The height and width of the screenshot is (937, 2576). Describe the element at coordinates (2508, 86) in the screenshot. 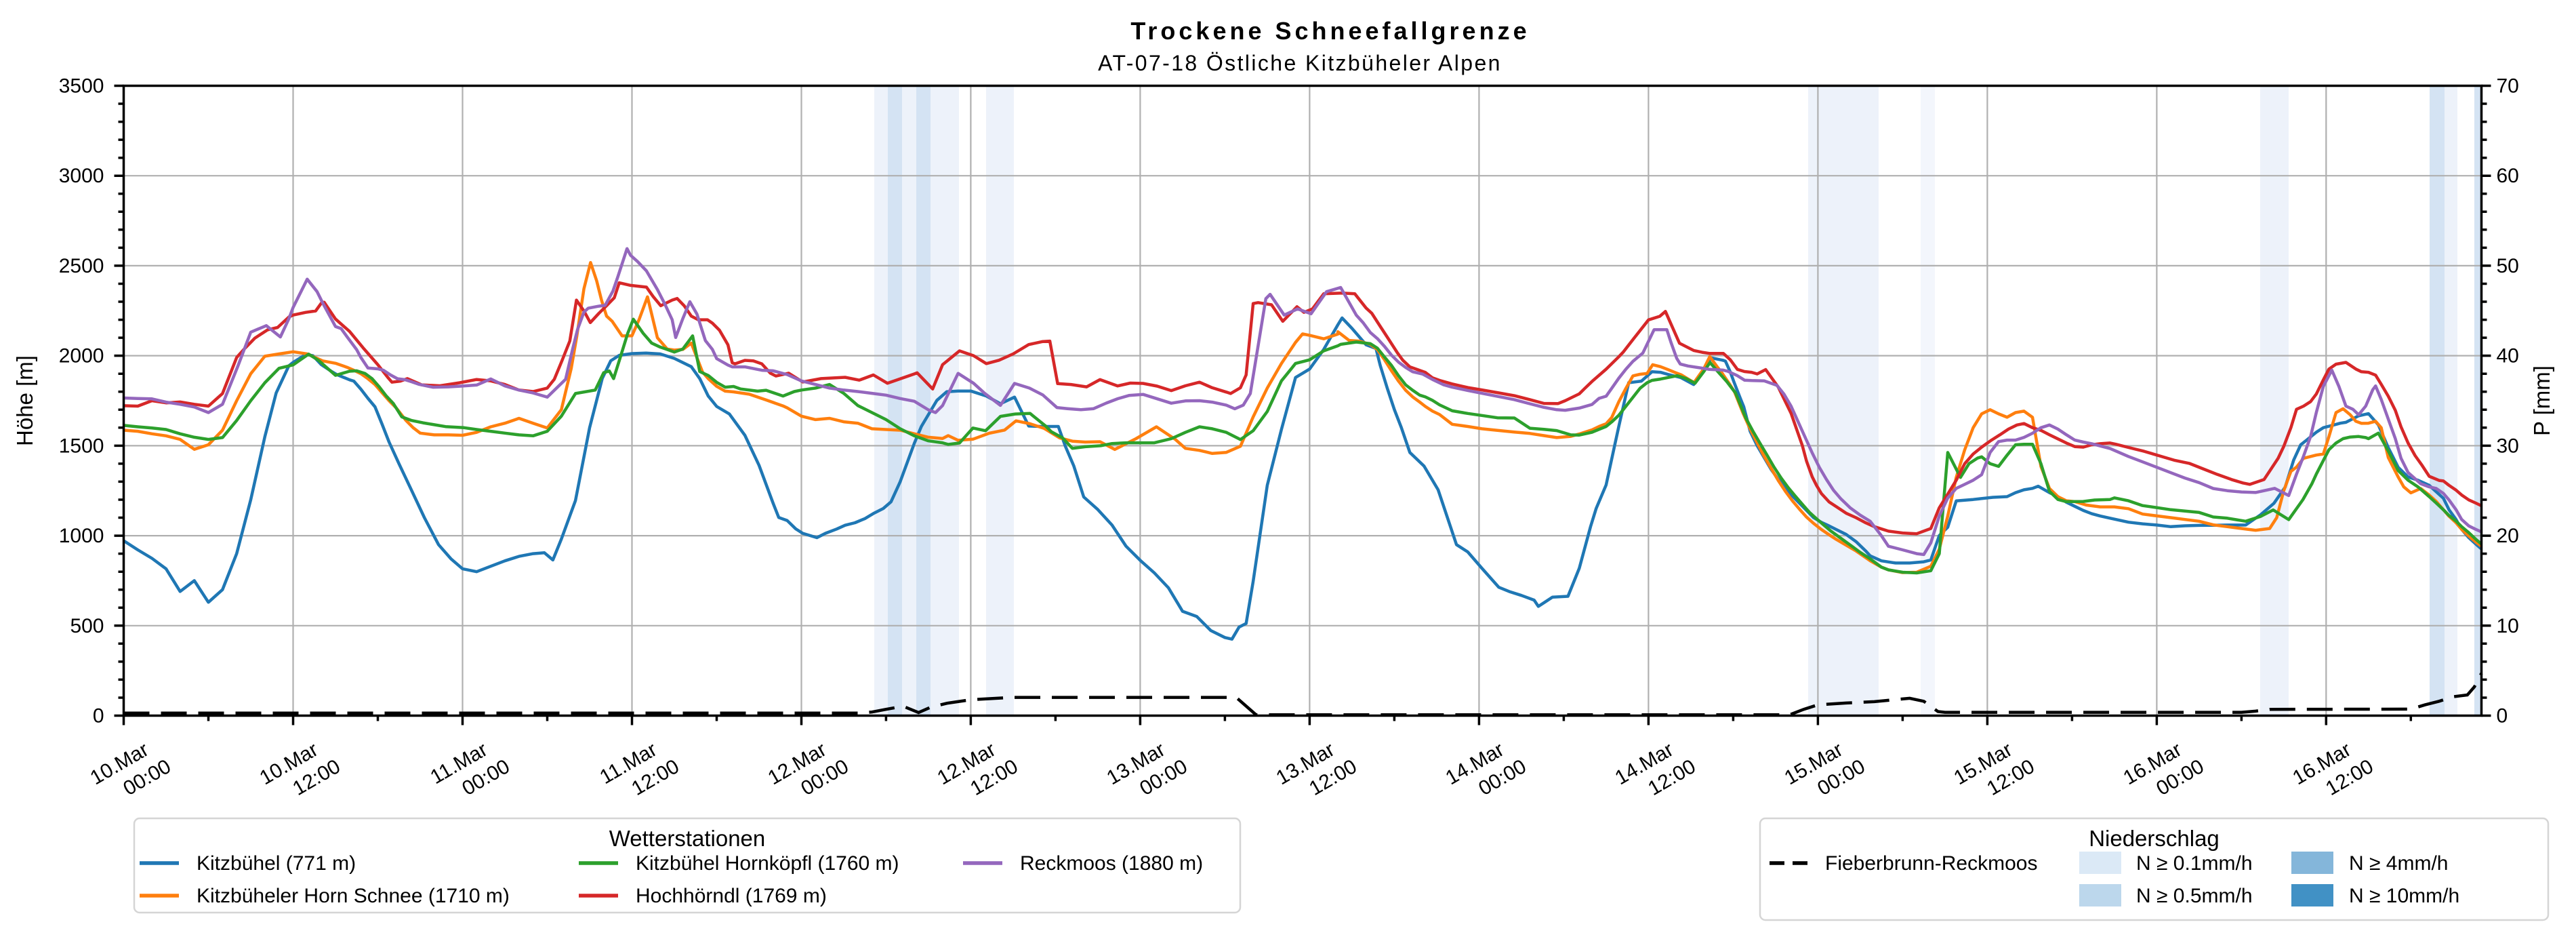

I see `svg-text: 70` at that location.